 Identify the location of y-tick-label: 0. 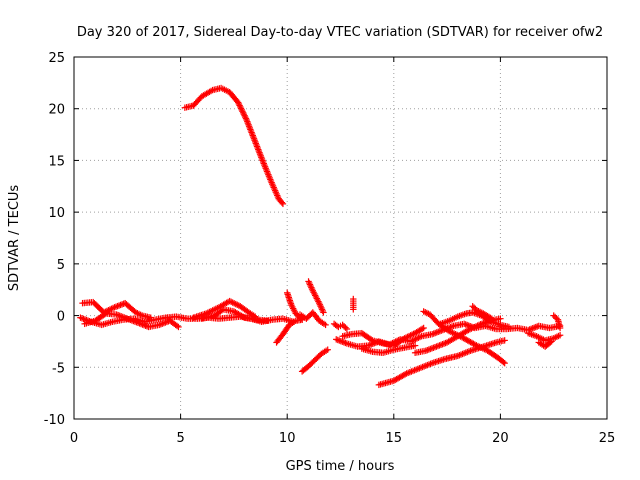
(61, 317).